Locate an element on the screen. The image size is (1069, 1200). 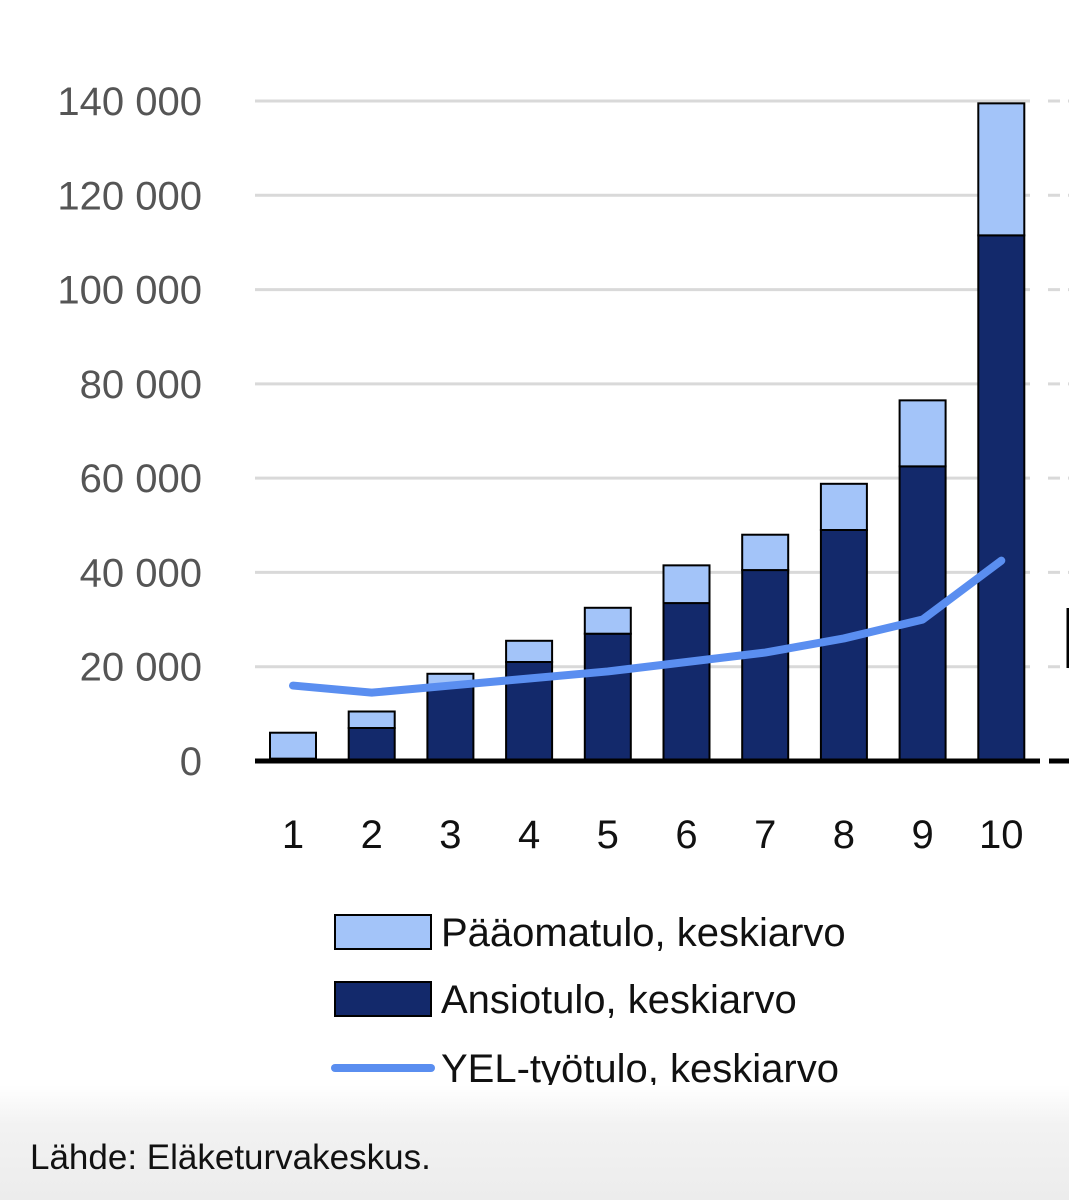
x-tick-label: 1 is located at coordinates (293, 835).